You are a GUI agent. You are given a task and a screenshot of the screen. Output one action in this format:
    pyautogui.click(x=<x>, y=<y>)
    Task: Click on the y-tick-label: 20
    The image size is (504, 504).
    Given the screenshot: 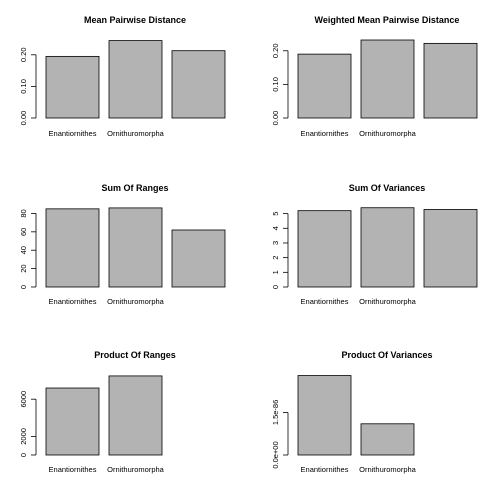 What is the action you would take?
    pyautogui.click(x=23, y=268)
    